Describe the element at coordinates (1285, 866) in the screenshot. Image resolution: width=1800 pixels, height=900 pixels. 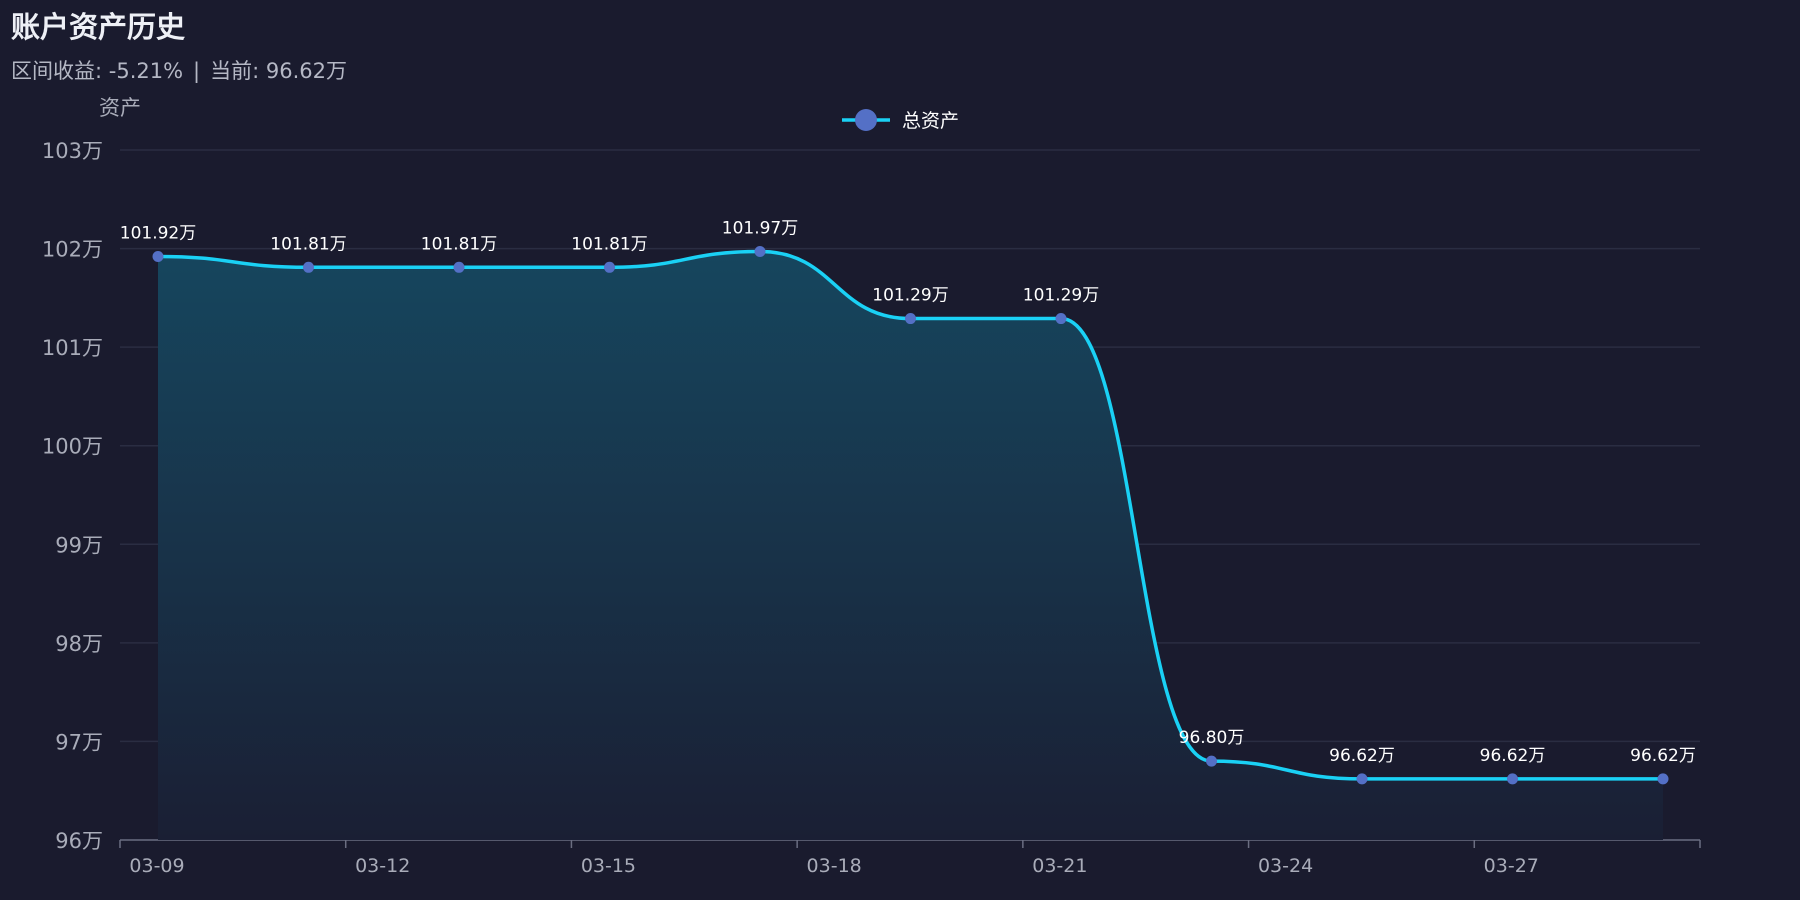
I see `x-tick-label: 03-24` at that location.